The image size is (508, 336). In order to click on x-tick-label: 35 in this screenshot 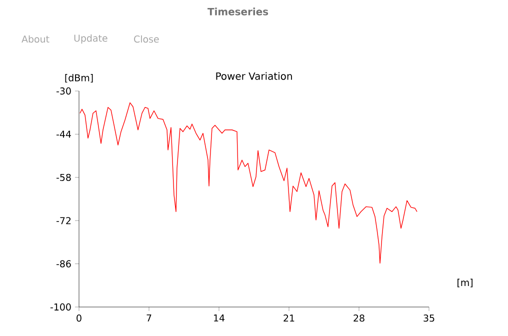, I will do `click(429, 318)`.